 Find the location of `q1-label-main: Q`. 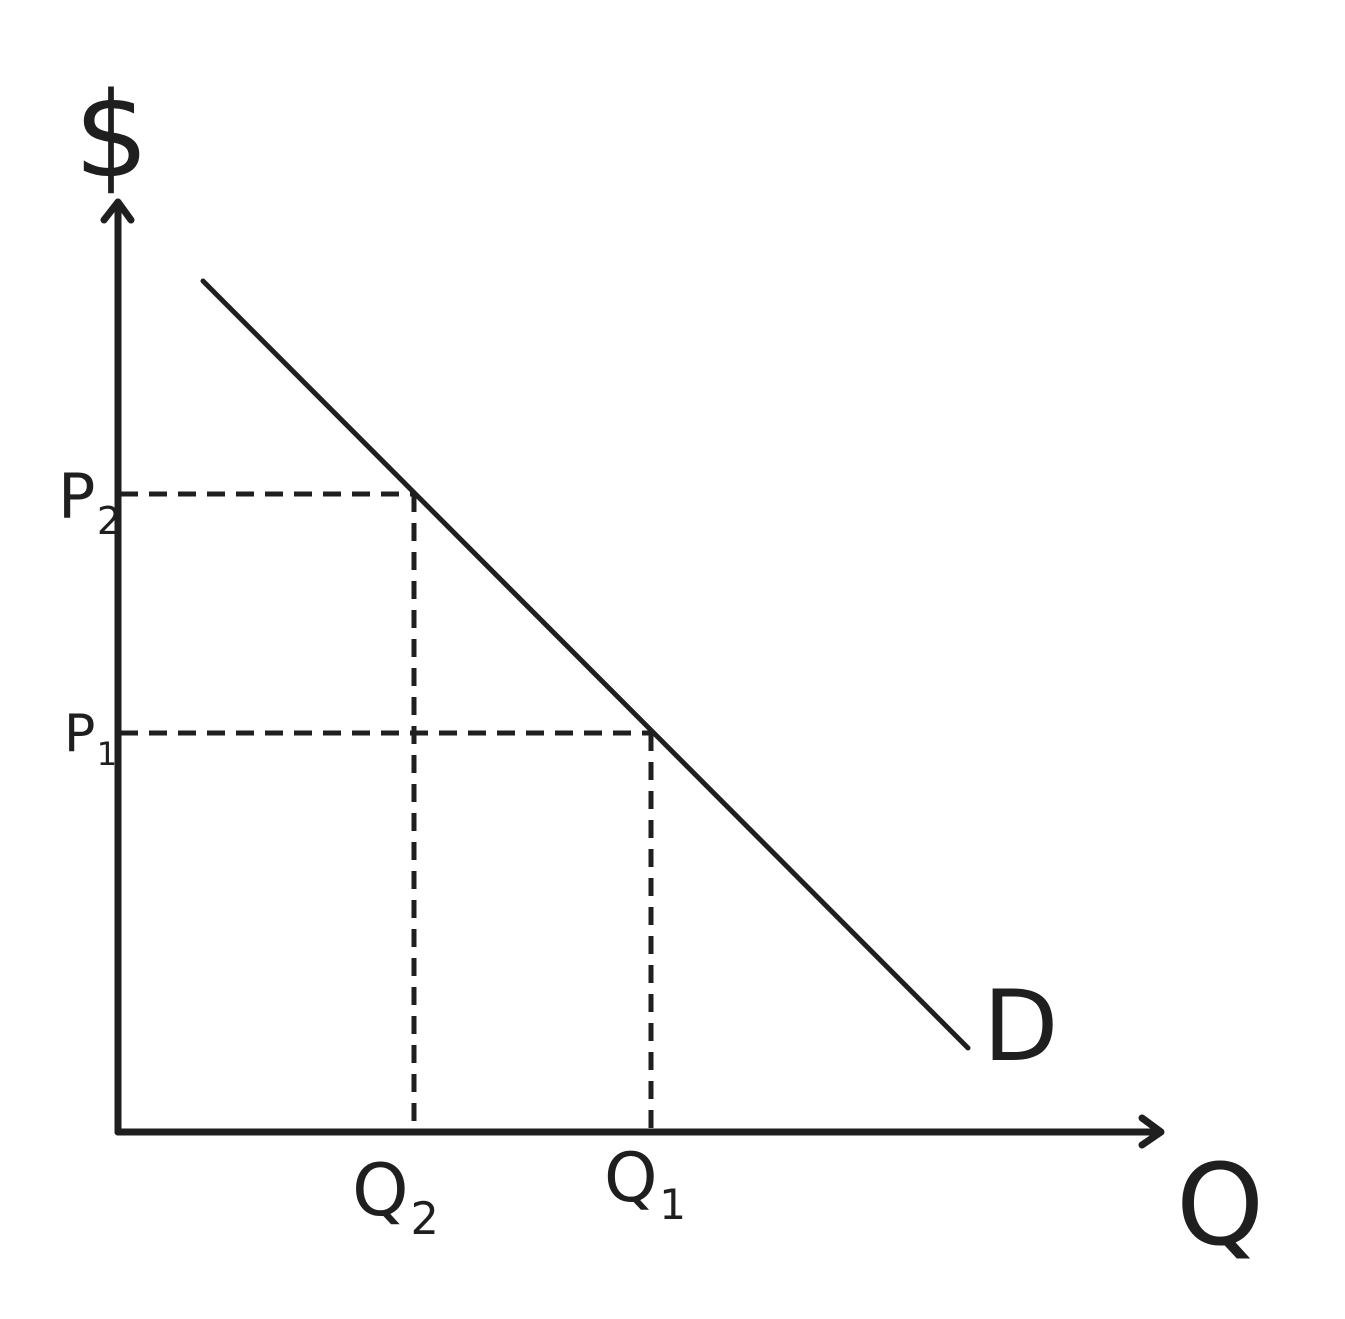

q1-label-main: Q is located at coordinates (631, 1178).